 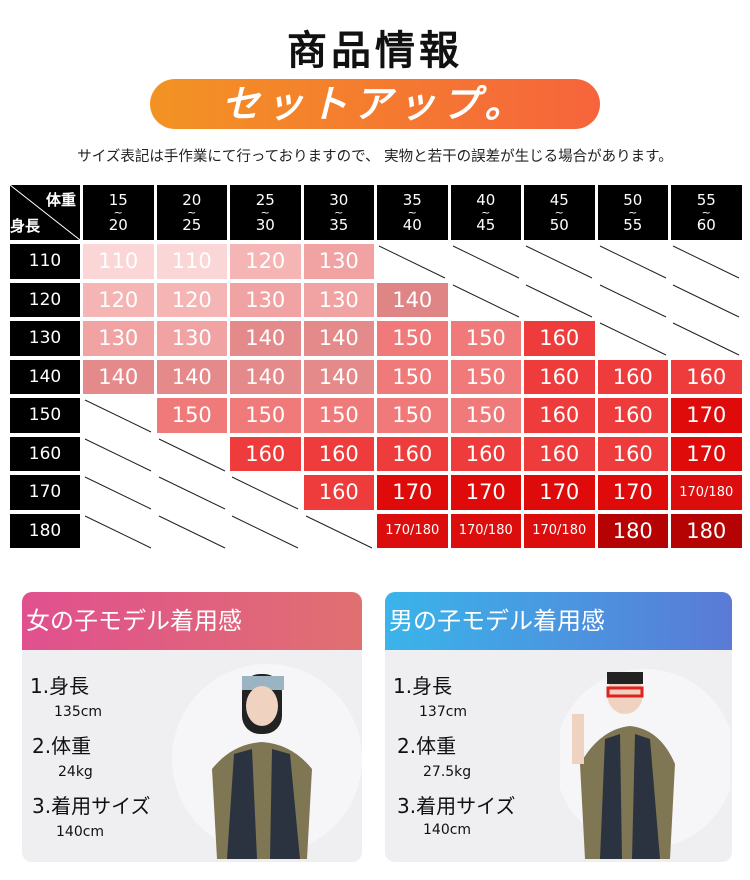 What do you see at coordinates (45, 415) in the screenshot?
I see `height-row-header: 150` at bounding box center [45, 415].